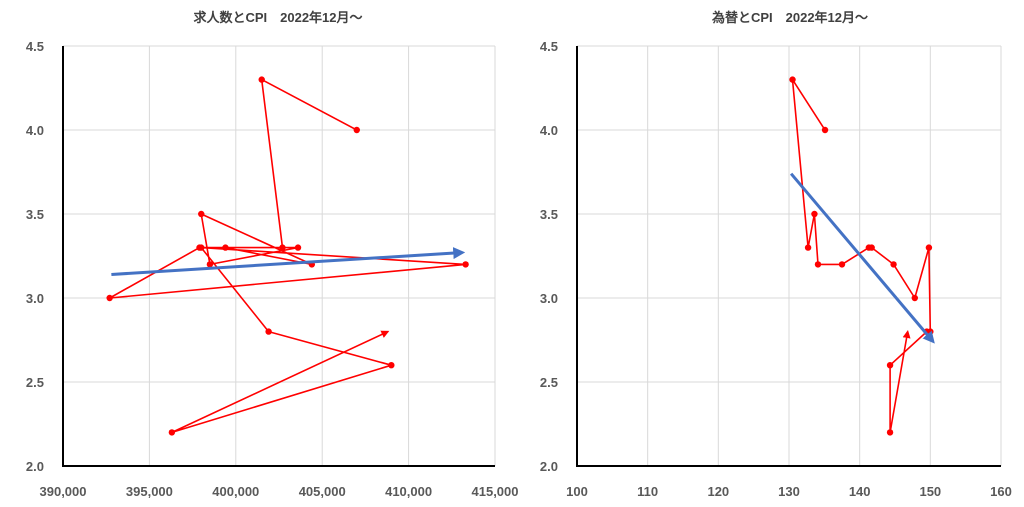  I want to click on x-tick-label: 405,000, so click(322, 491).